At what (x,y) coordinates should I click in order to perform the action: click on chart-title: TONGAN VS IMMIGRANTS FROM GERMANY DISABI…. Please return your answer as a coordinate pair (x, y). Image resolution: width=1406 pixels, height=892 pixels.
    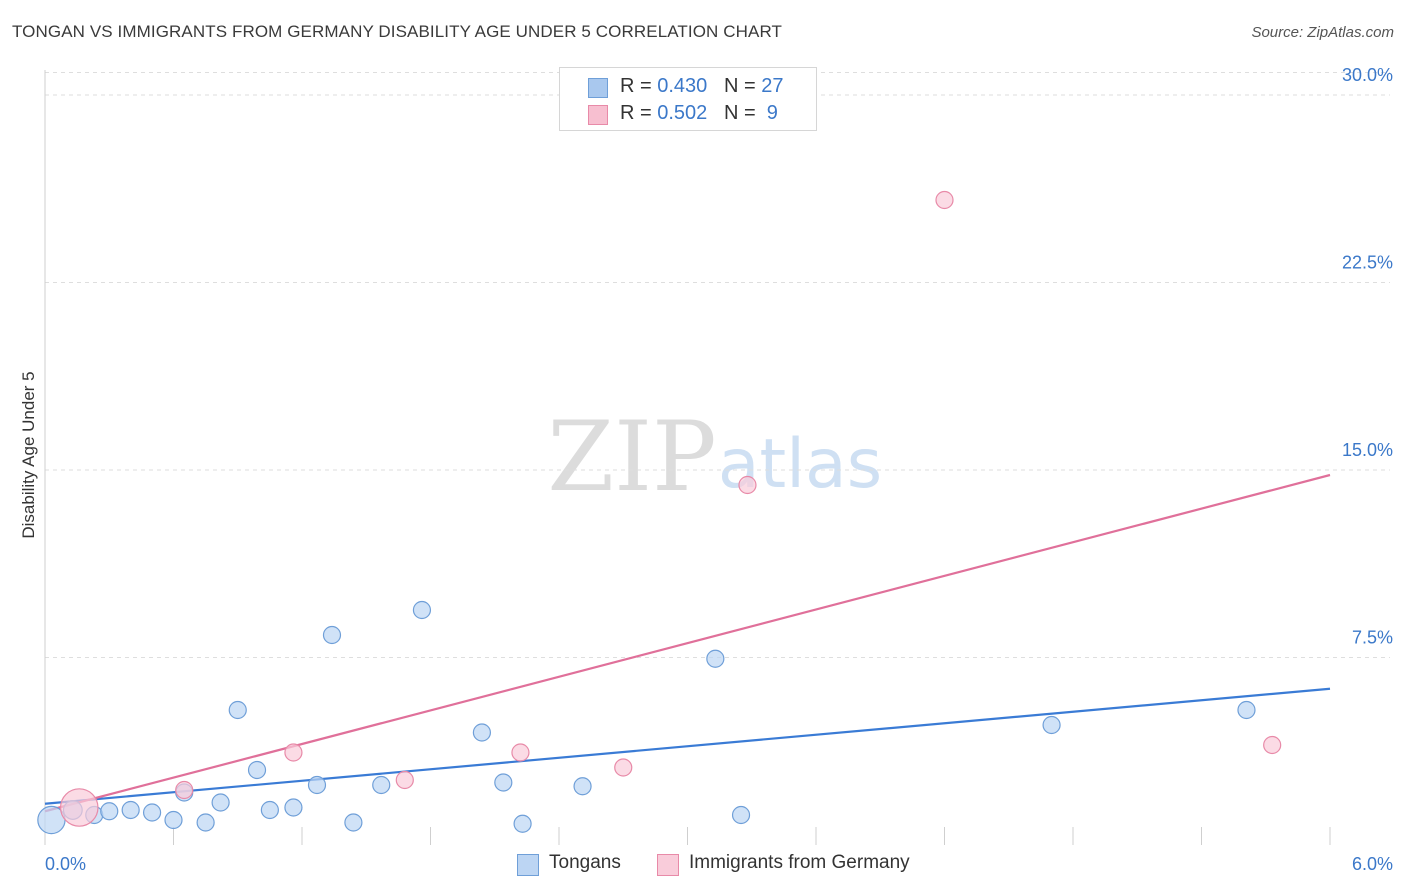
    Looking at the image, I should click on (397, 31).